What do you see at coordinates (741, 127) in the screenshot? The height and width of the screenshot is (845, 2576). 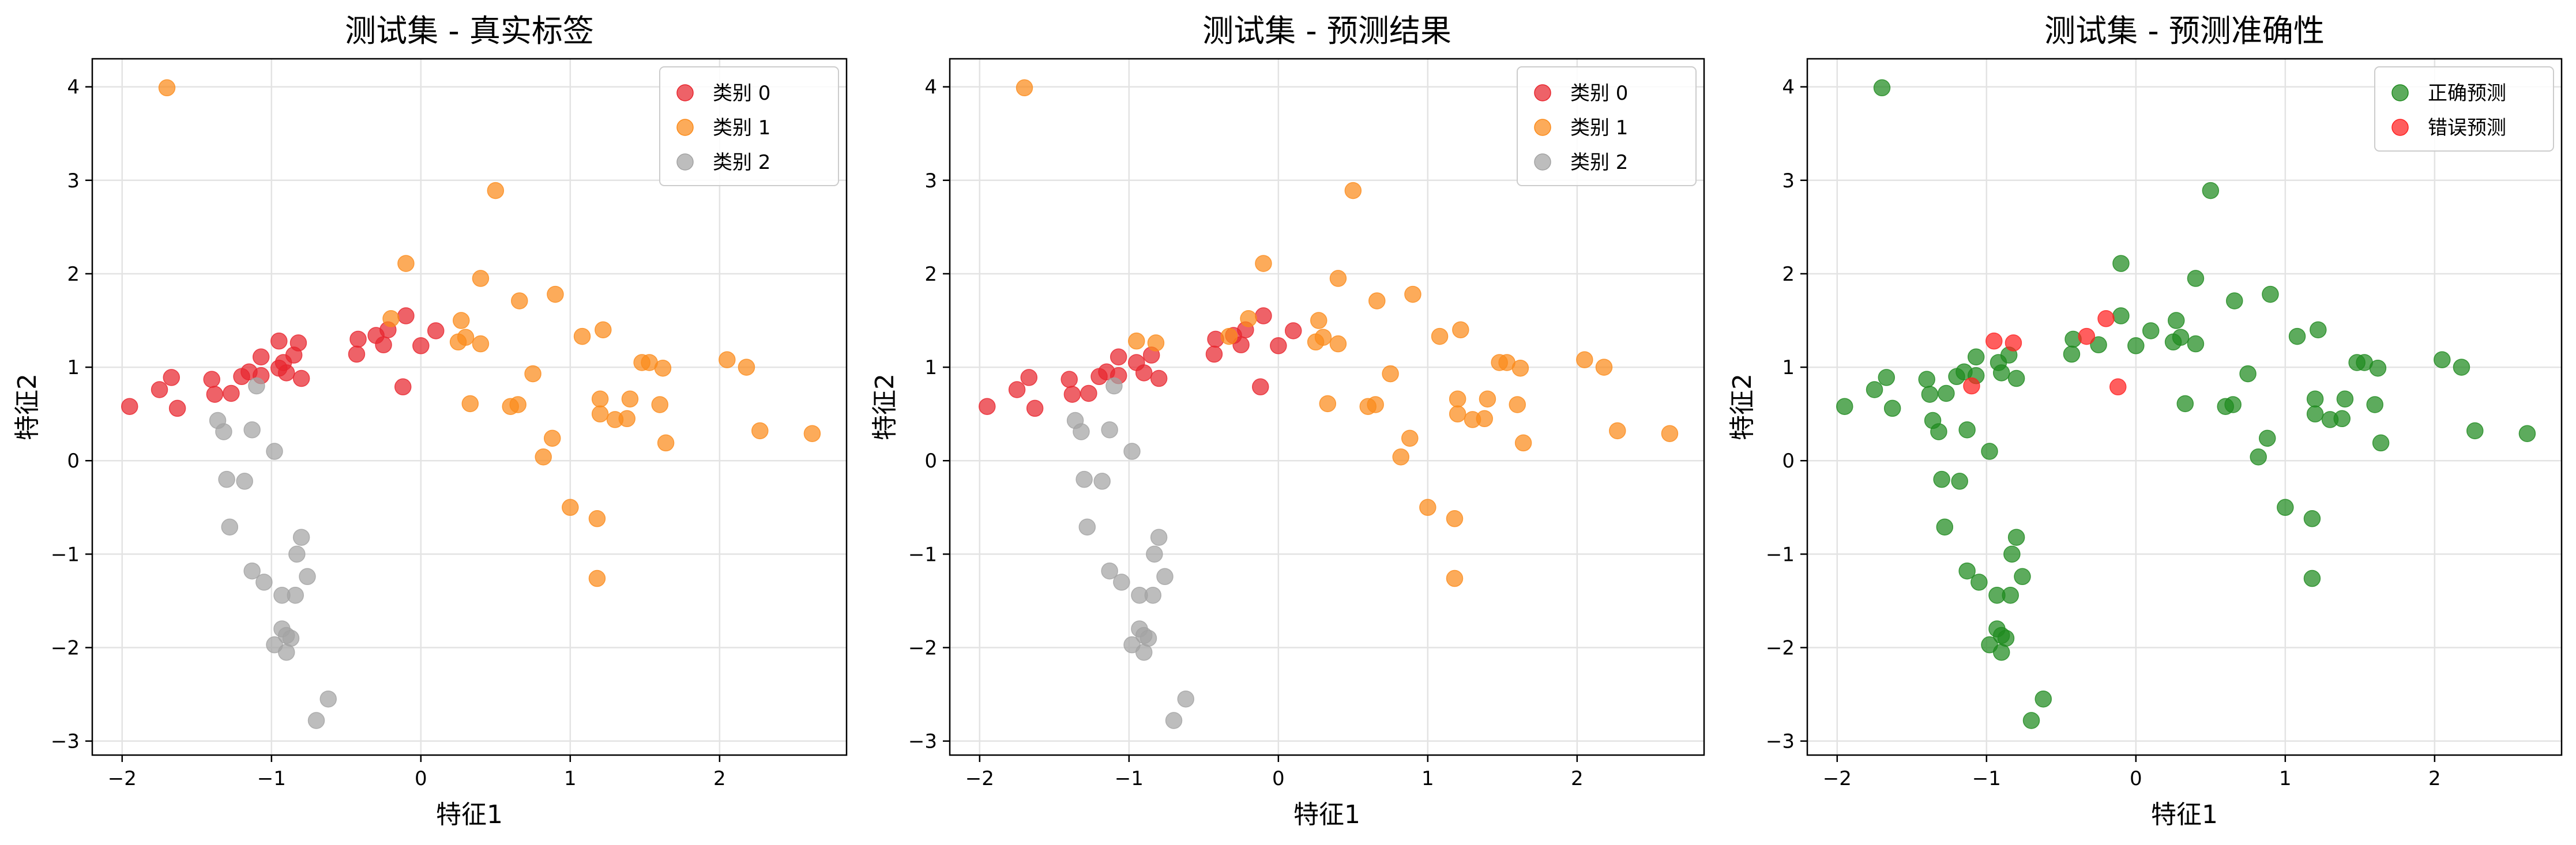 I see `legend-label: 类别 1` at bounding box center [741, 127].